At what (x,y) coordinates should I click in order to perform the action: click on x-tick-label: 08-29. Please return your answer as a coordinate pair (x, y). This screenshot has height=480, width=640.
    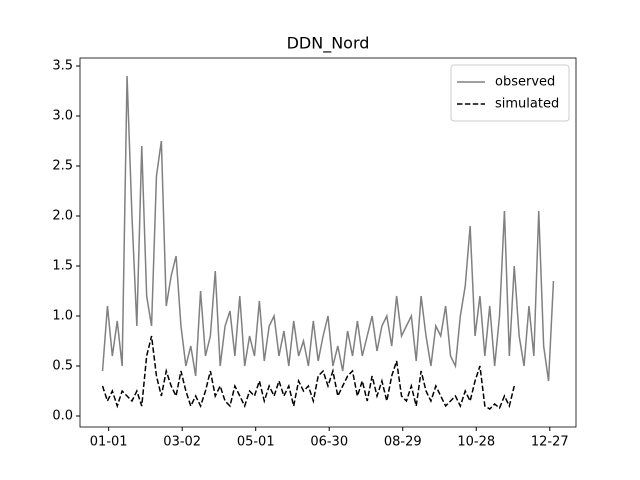
    Looking at the image, I should click on (403, 442).